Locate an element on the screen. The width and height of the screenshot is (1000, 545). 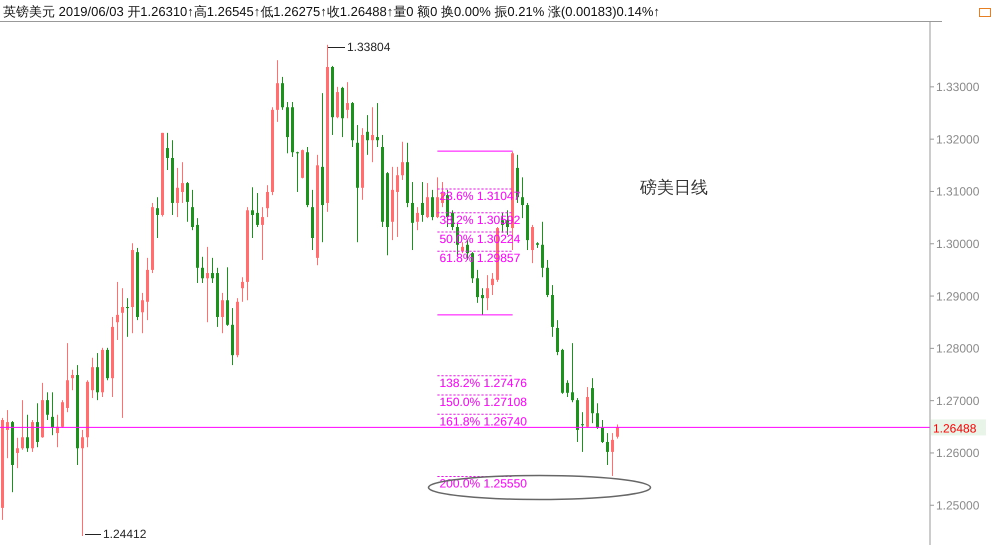
y-tick-label: 1.28000 is located at coordinates (958, 349).